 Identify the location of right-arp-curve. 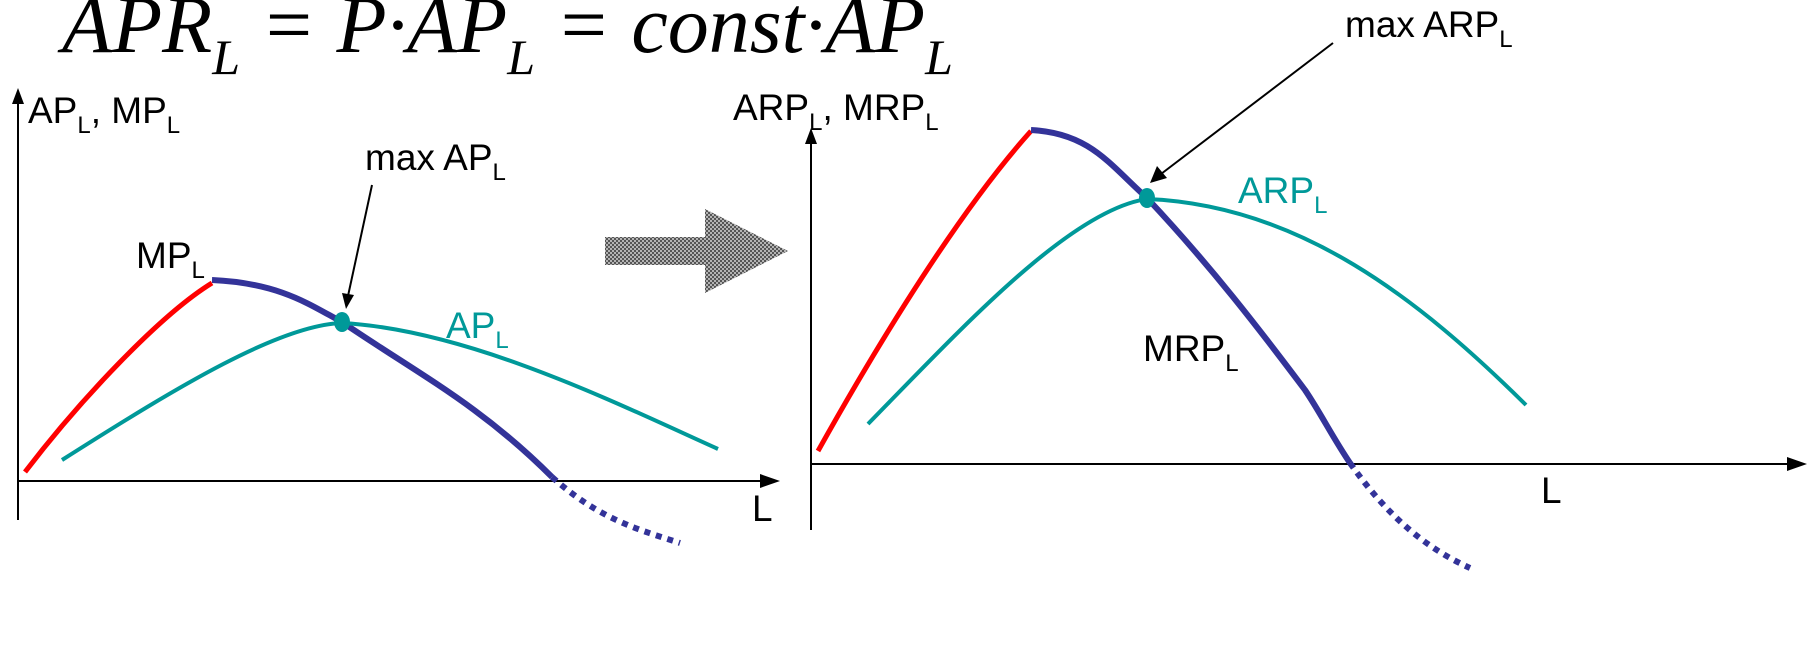
(1197, 311).